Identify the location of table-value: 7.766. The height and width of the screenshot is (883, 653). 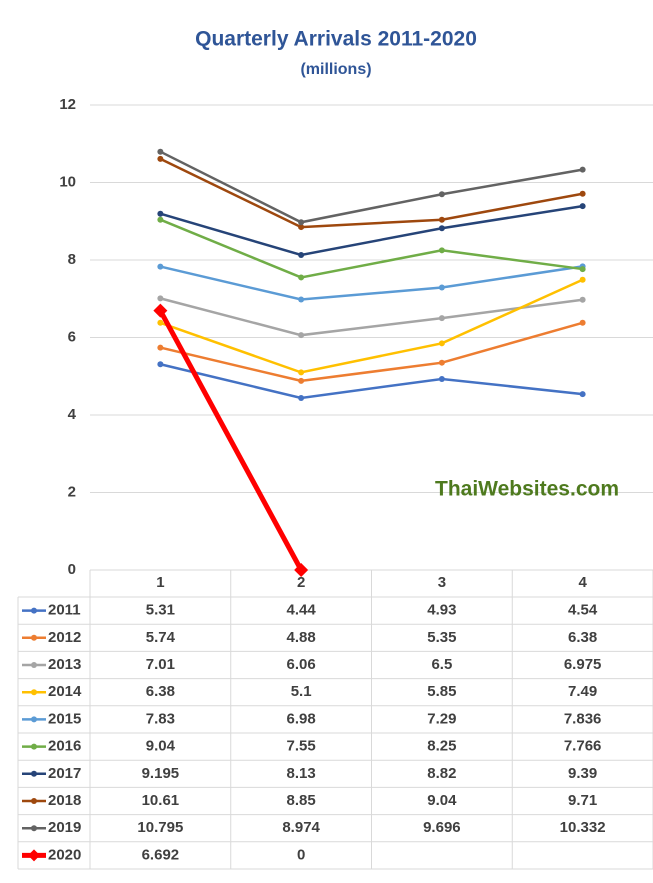
(583, 746).